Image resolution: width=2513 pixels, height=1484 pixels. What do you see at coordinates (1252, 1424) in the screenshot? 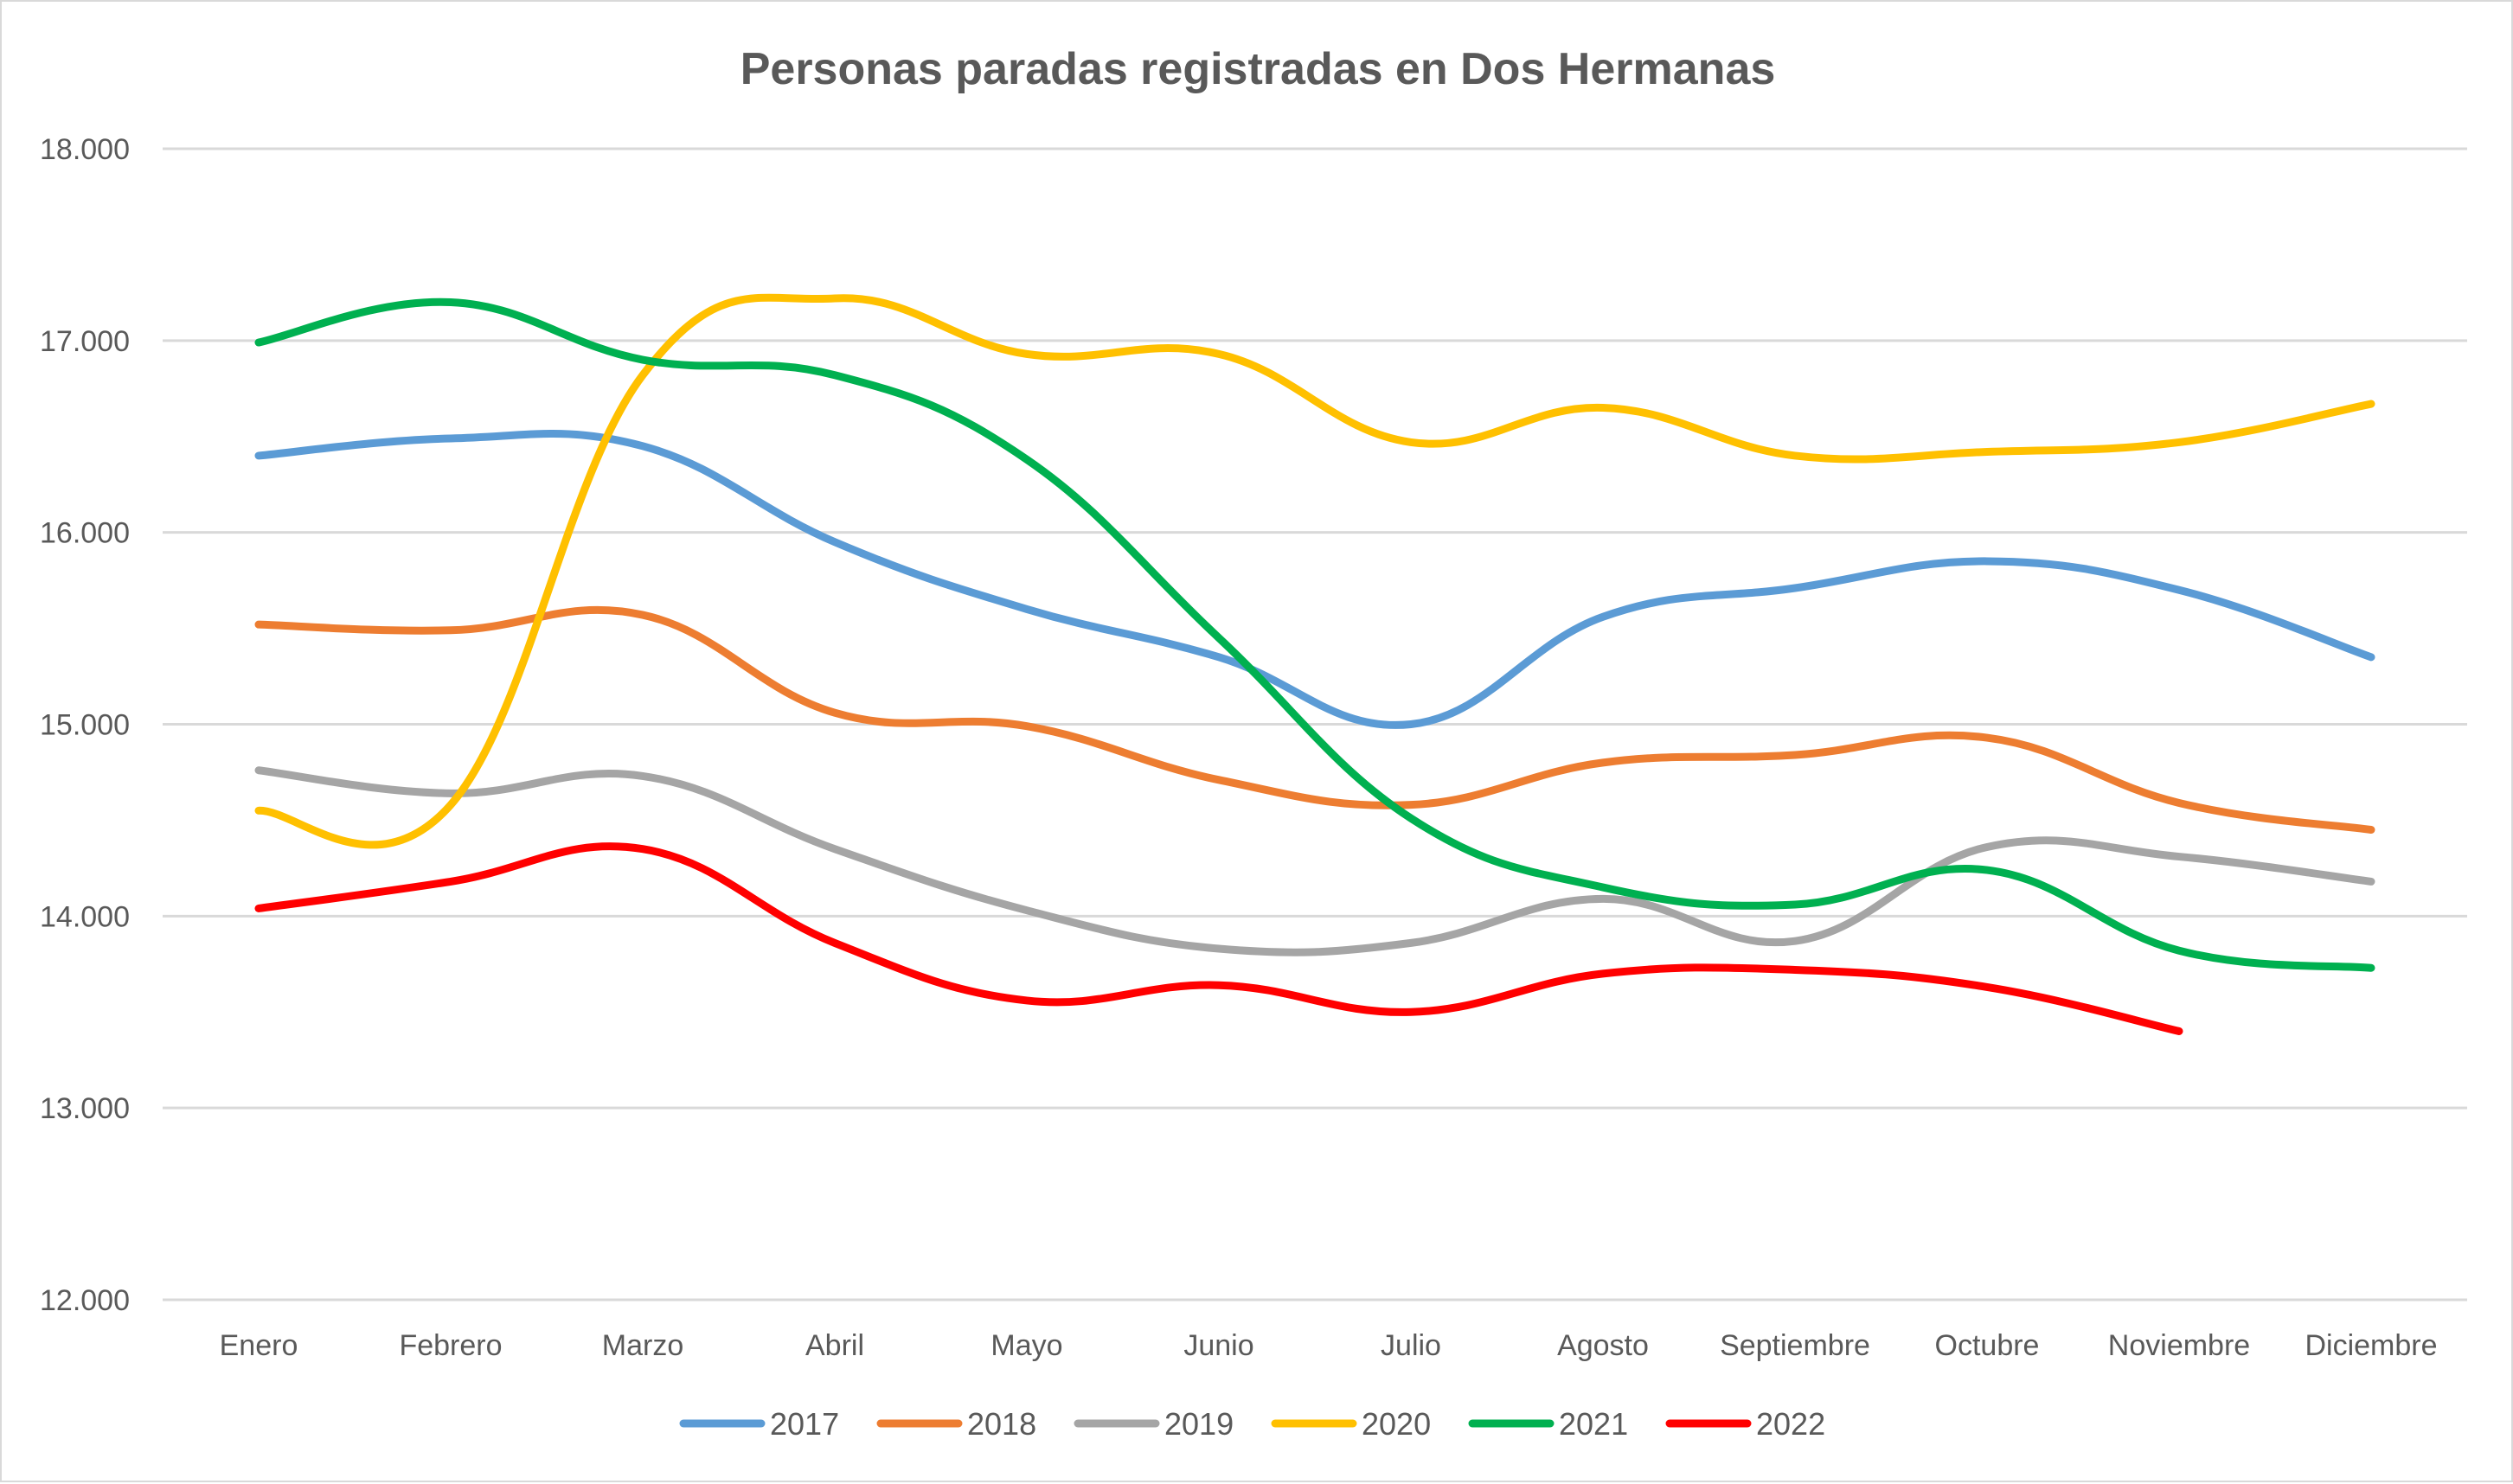
I see `legend: 2017 2018 2019 2020 2021 2022` at bounding box center [1252, 1424].